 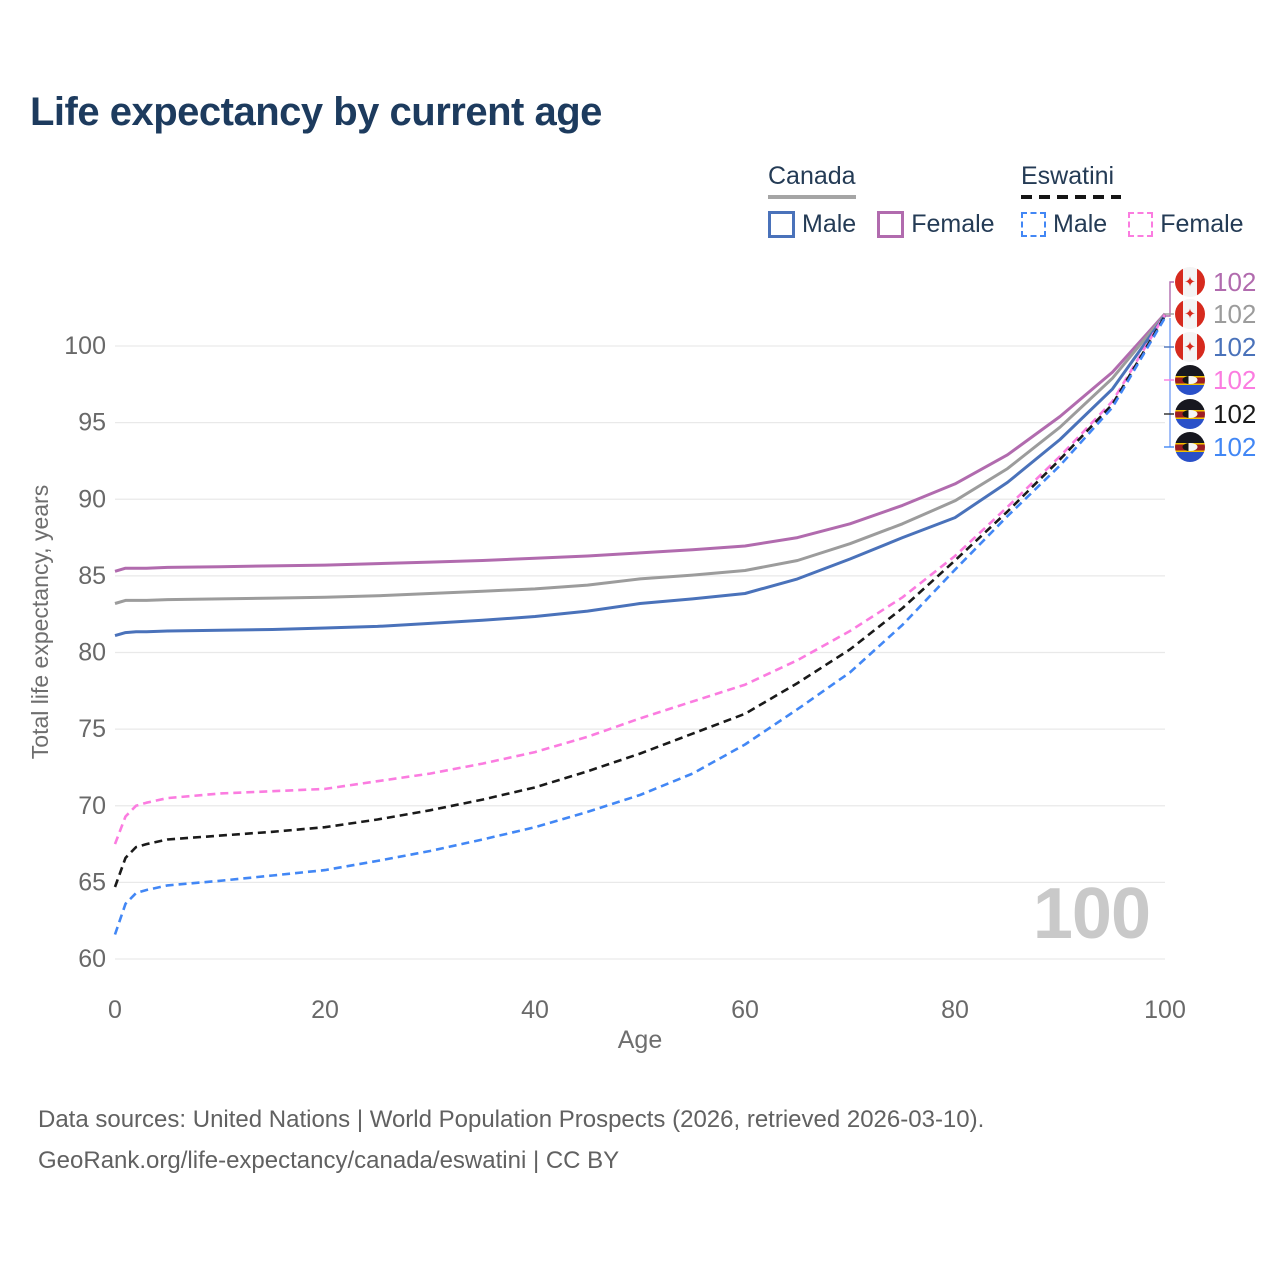 What do you see at coordinates (92, 729) in the screenshot?
I see `y-tick-label: 75` at bounding box center [92, 729].